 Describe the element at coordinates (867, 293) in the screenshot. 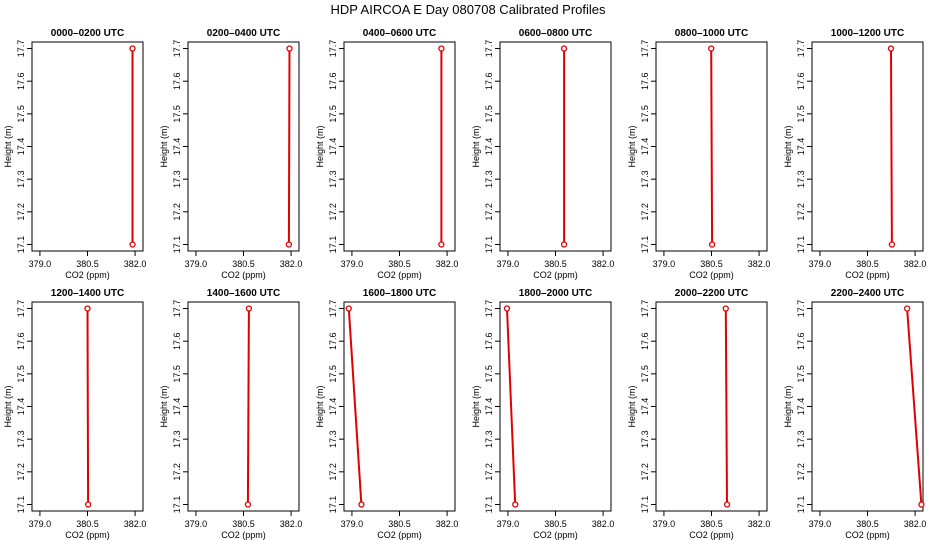

I see `panel-title: 2200–2400 UTC` at that location.